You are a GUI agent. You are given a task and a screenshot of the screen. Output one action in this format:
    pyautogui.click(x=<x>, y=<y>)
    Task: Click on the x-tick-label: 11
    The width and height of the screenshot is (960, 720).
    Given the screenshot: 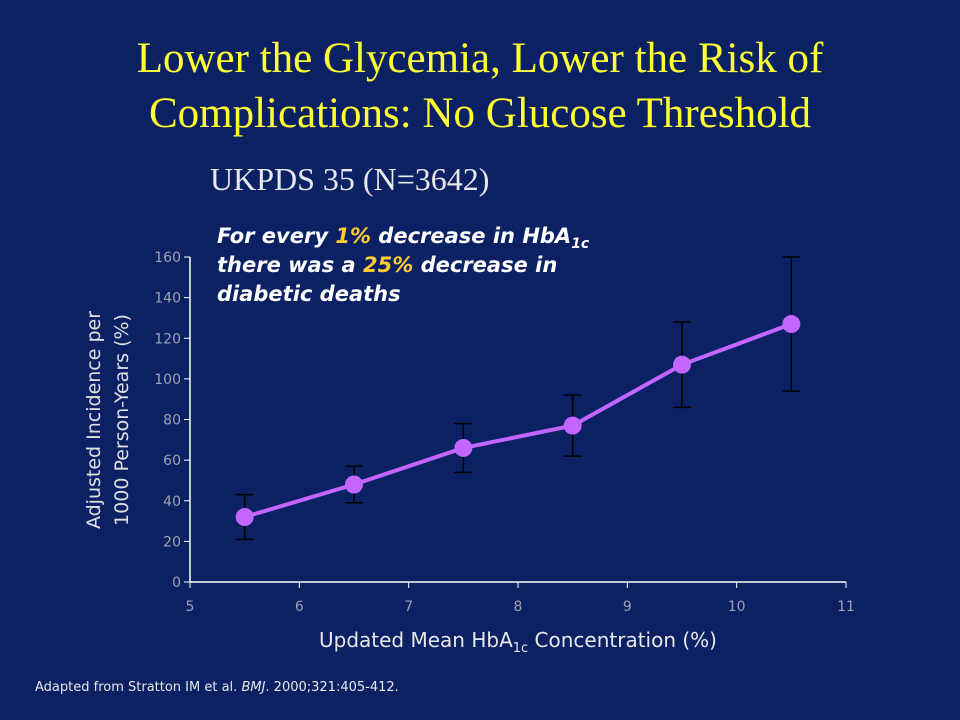 What is the action you would take?
    pyautogui.click(x=846, y=607)
    